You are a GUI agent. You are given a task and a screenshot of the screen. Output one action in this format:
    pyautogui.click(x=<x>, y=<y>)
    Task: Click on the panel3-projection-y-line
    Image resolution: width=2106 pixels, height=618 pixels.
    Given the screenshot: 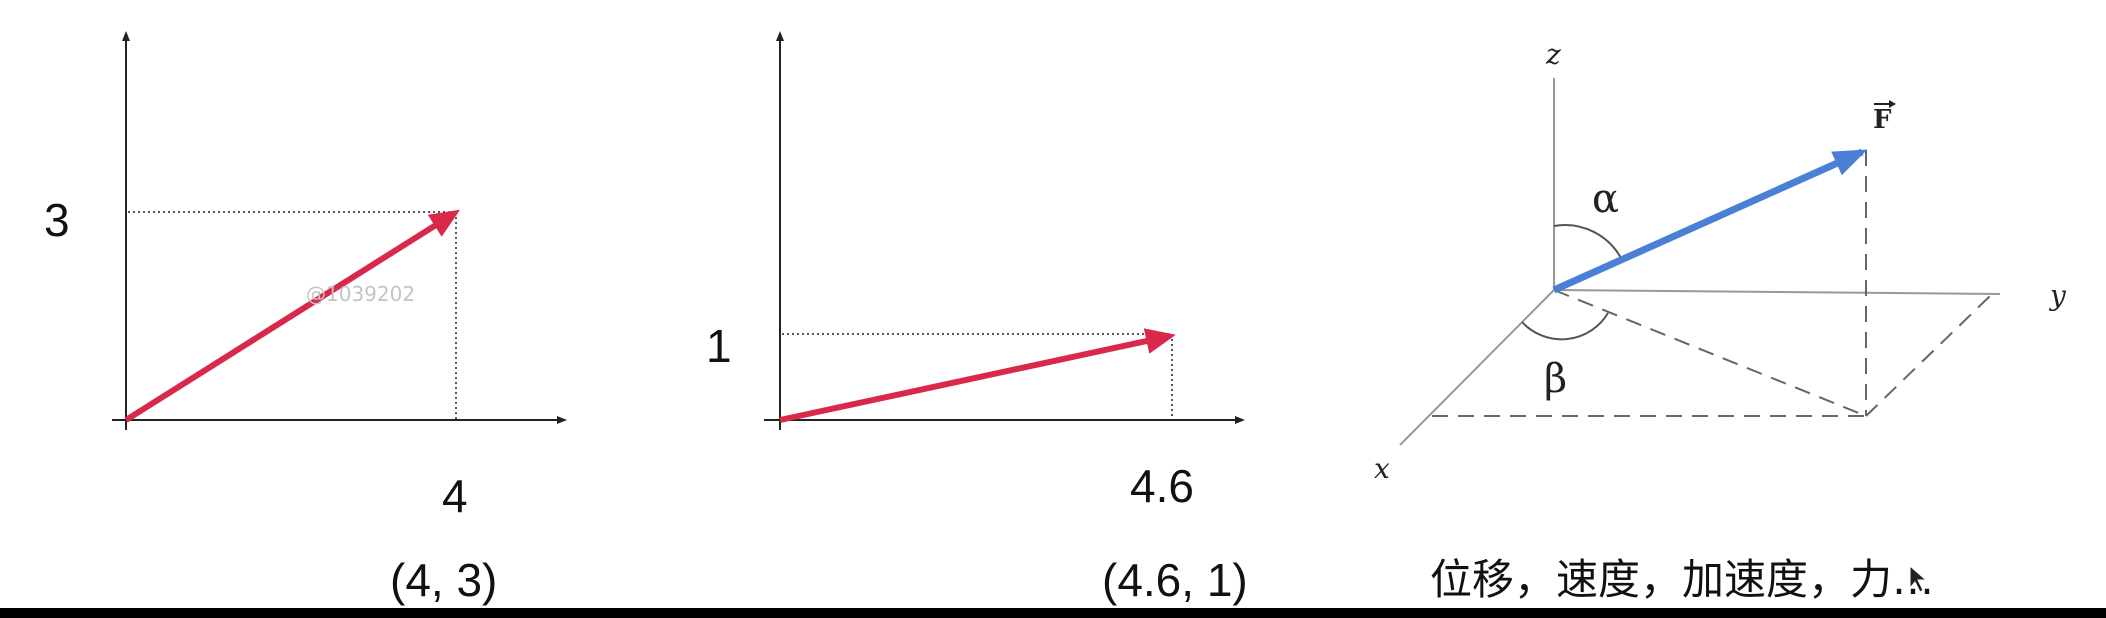 What is the action you would take?
    pyautogui.click(x=1928, y=356)
    